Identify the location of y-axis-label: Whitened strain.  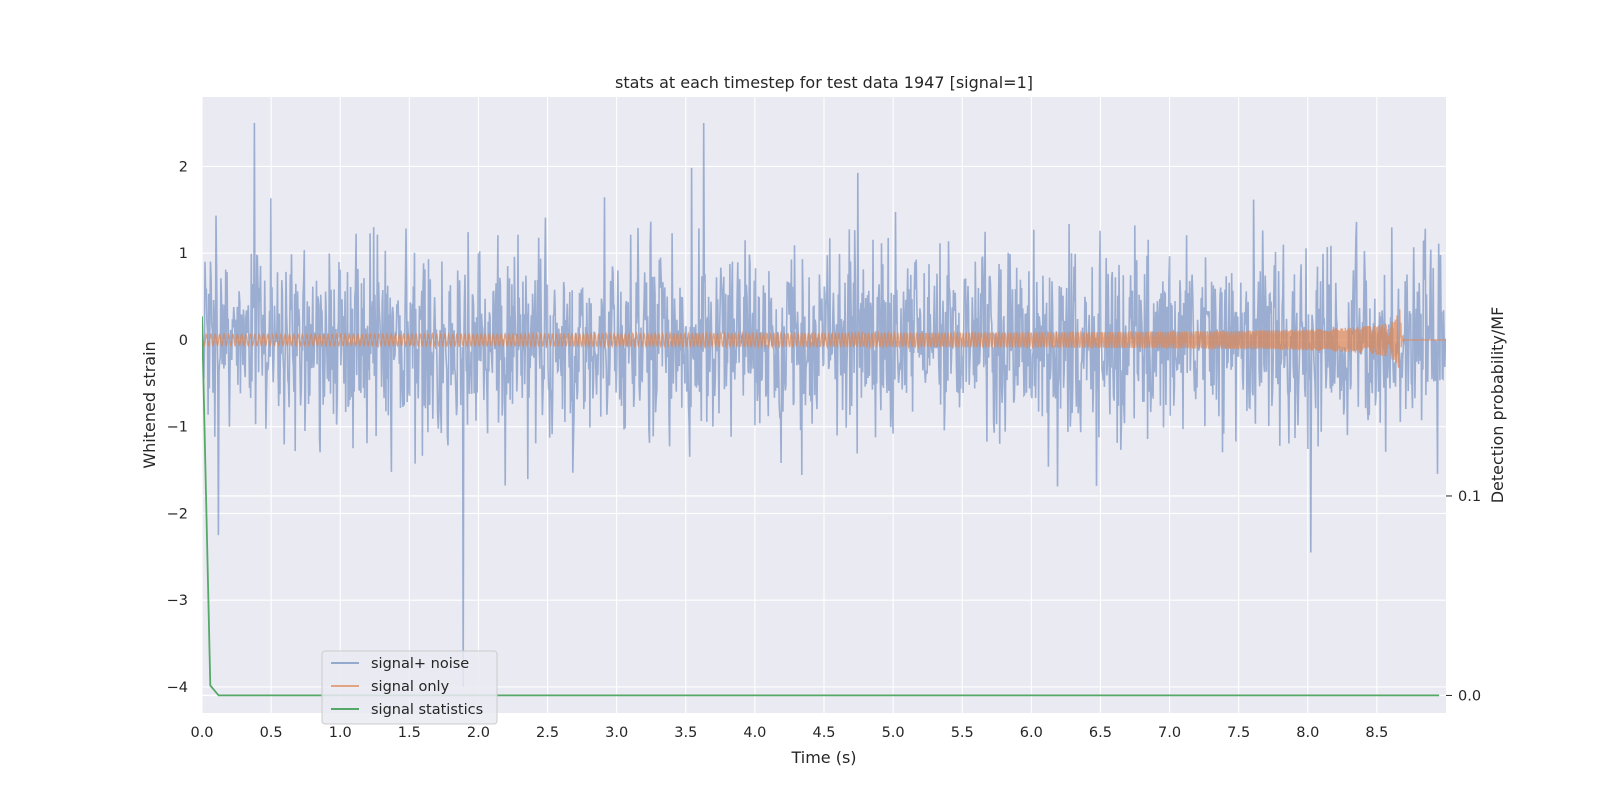
(149, 404).